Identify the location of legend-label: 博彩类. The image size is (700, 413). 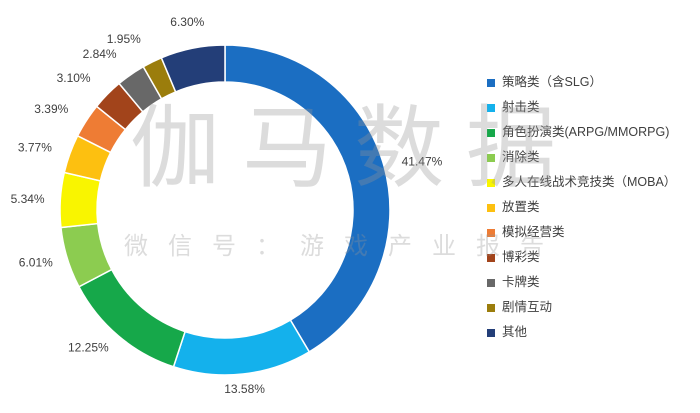
(521, 257).